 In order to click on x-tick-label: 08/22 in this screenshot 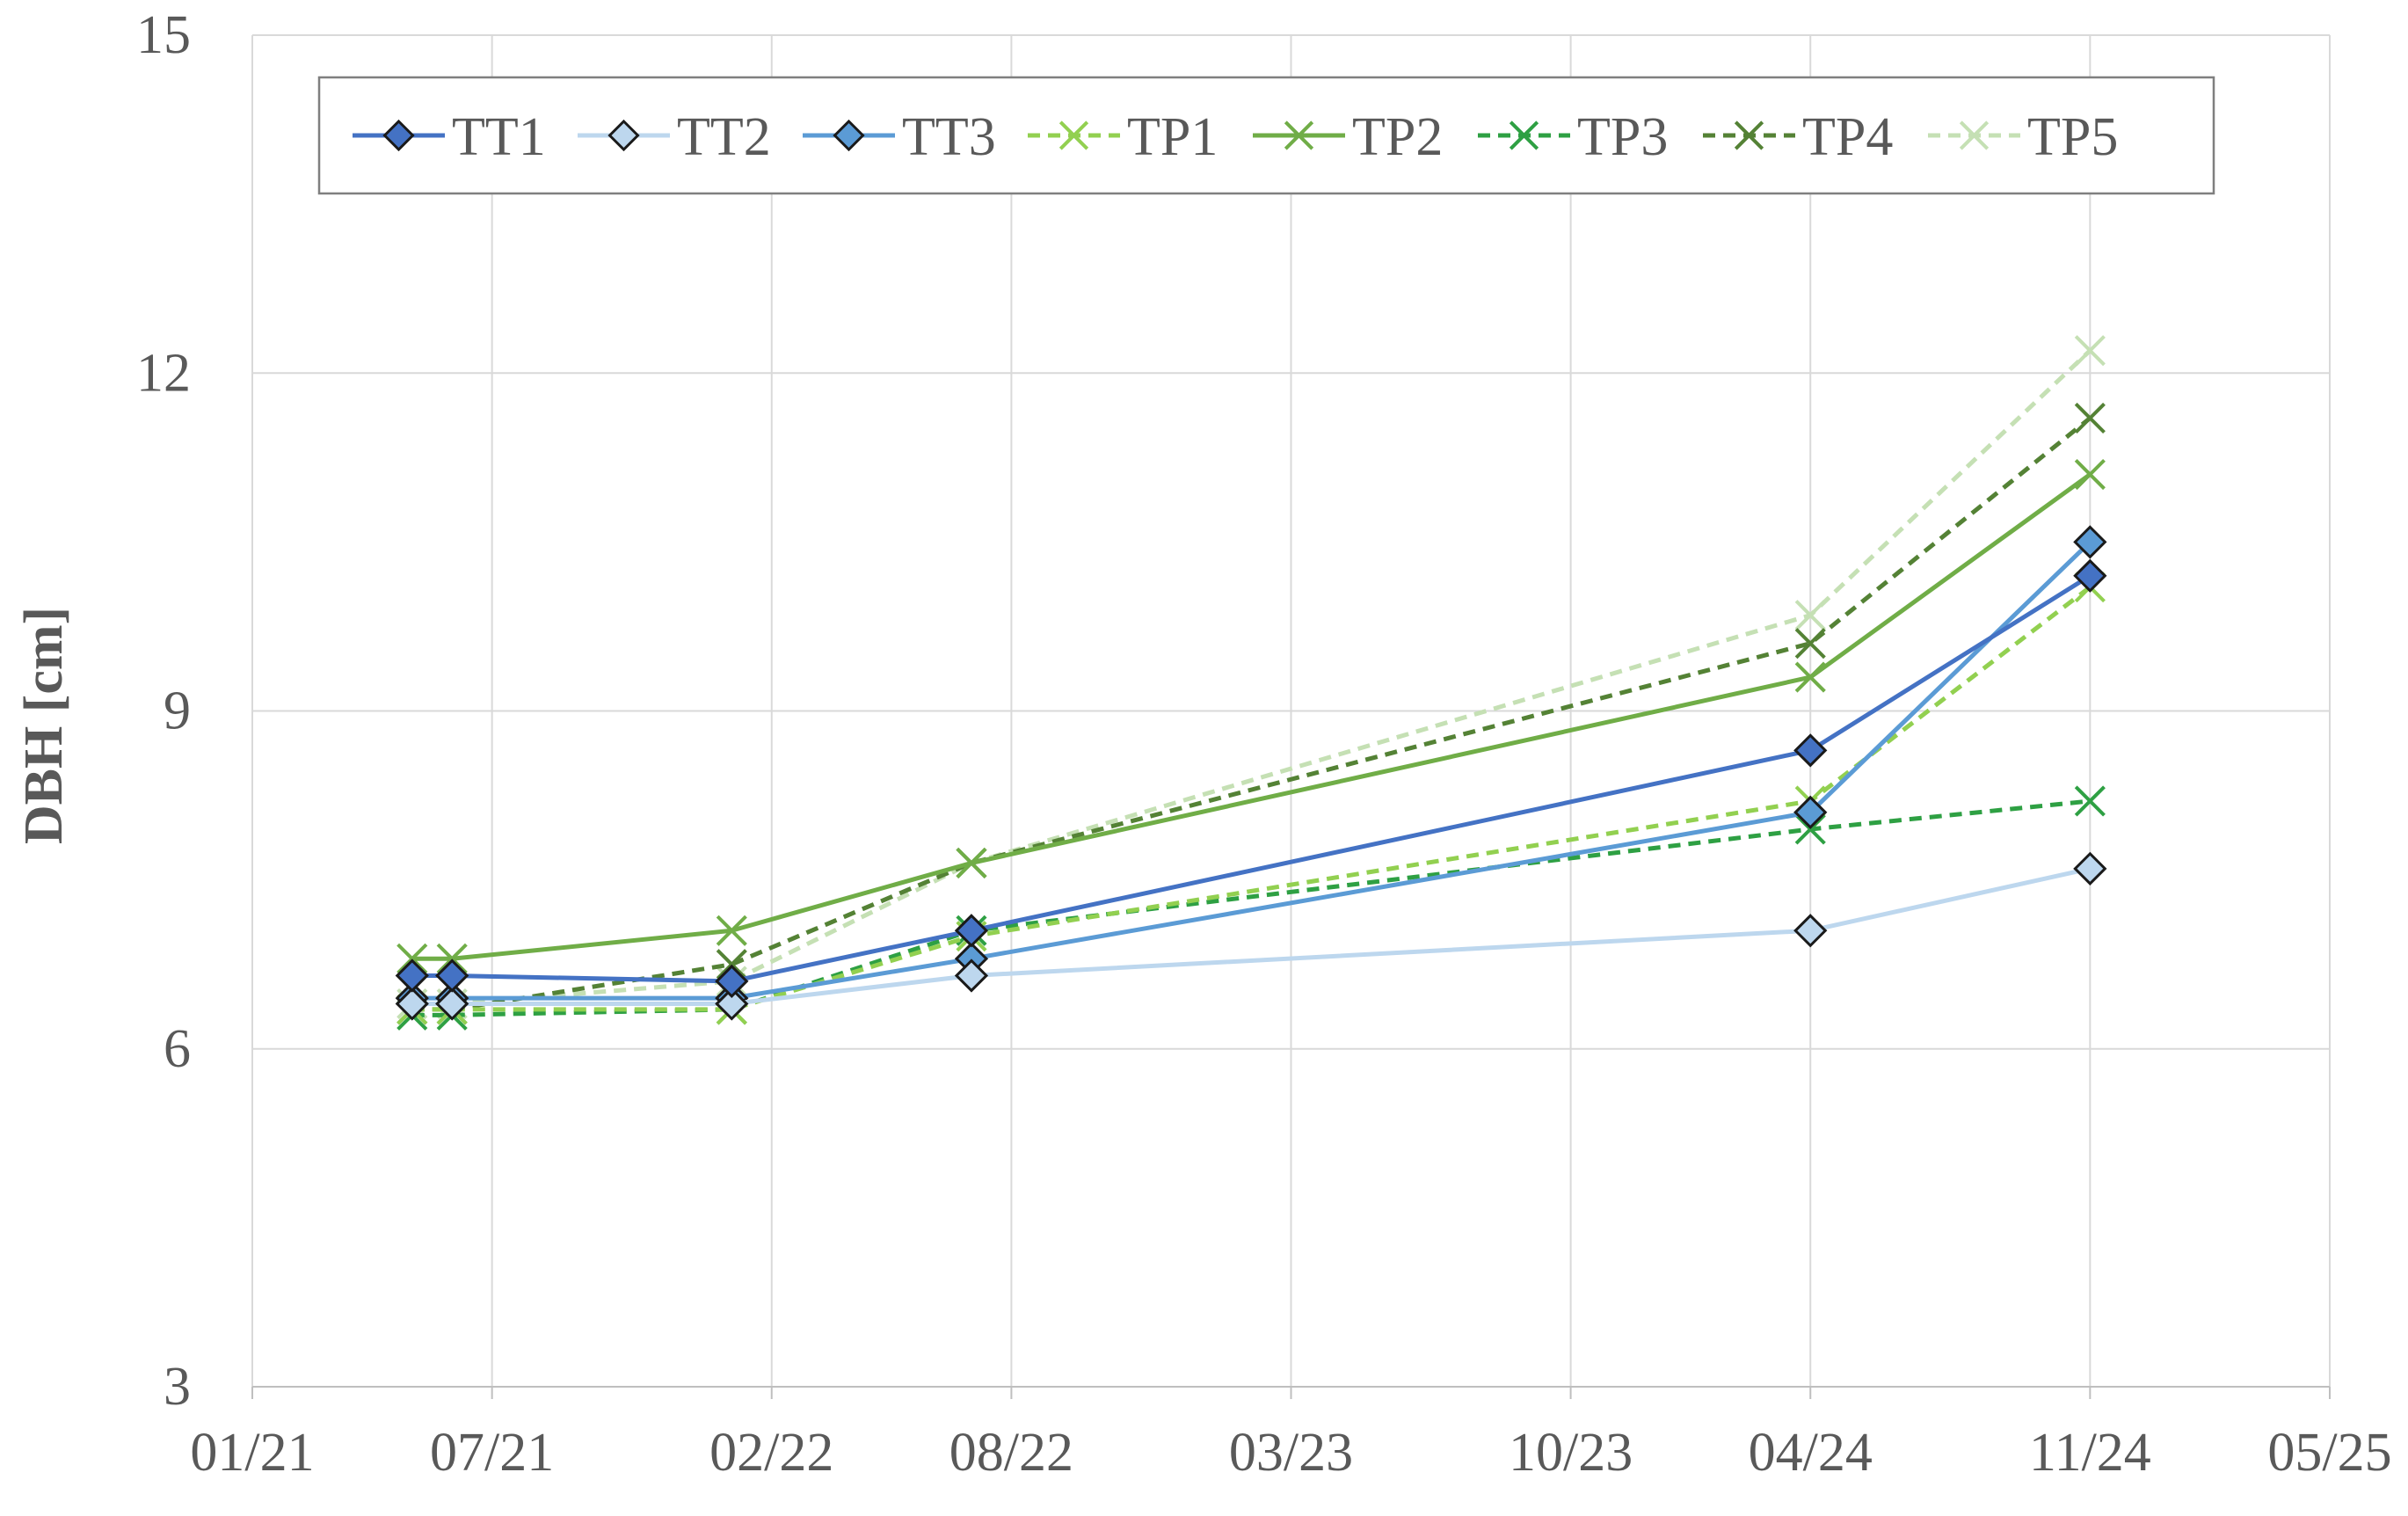, I will do `click(1011, 1453)`.